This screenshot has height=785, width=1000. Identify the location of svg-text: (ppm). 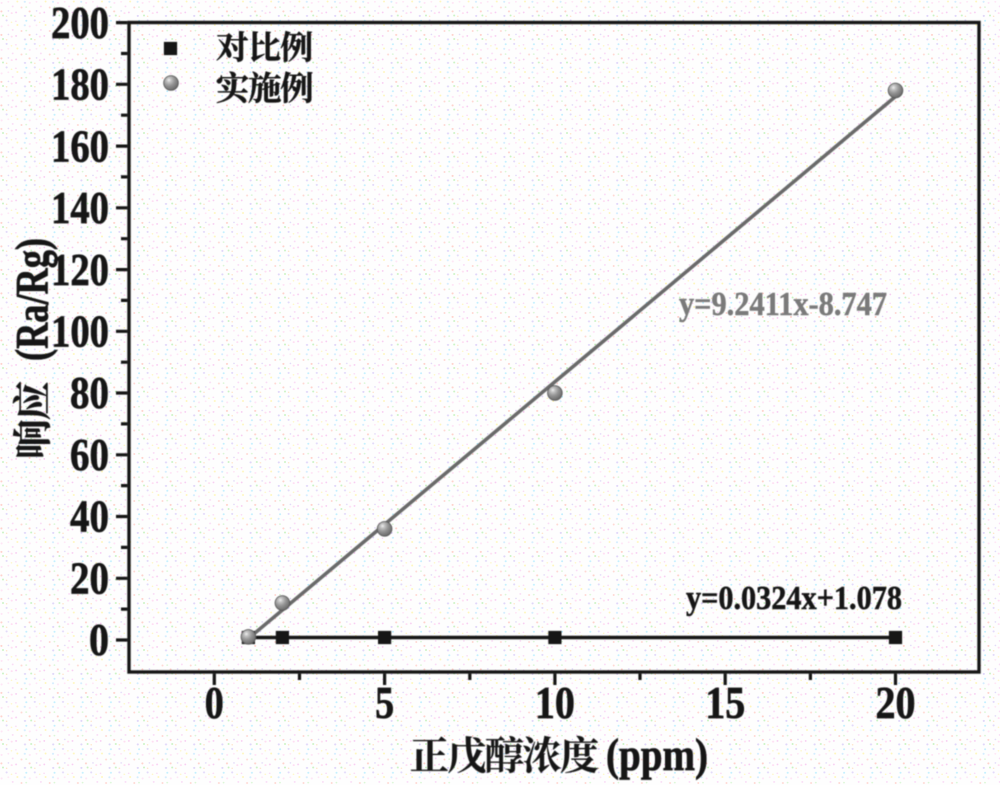
(657, 754).